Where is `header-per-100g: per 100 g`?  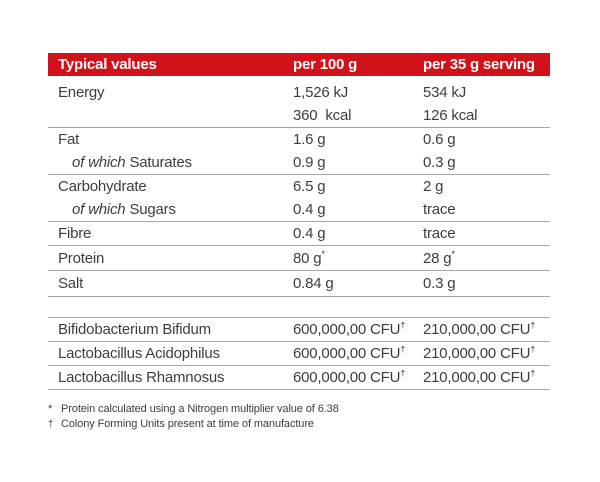
header-per-100g: per 100 g is located at coordinates (325, 64).